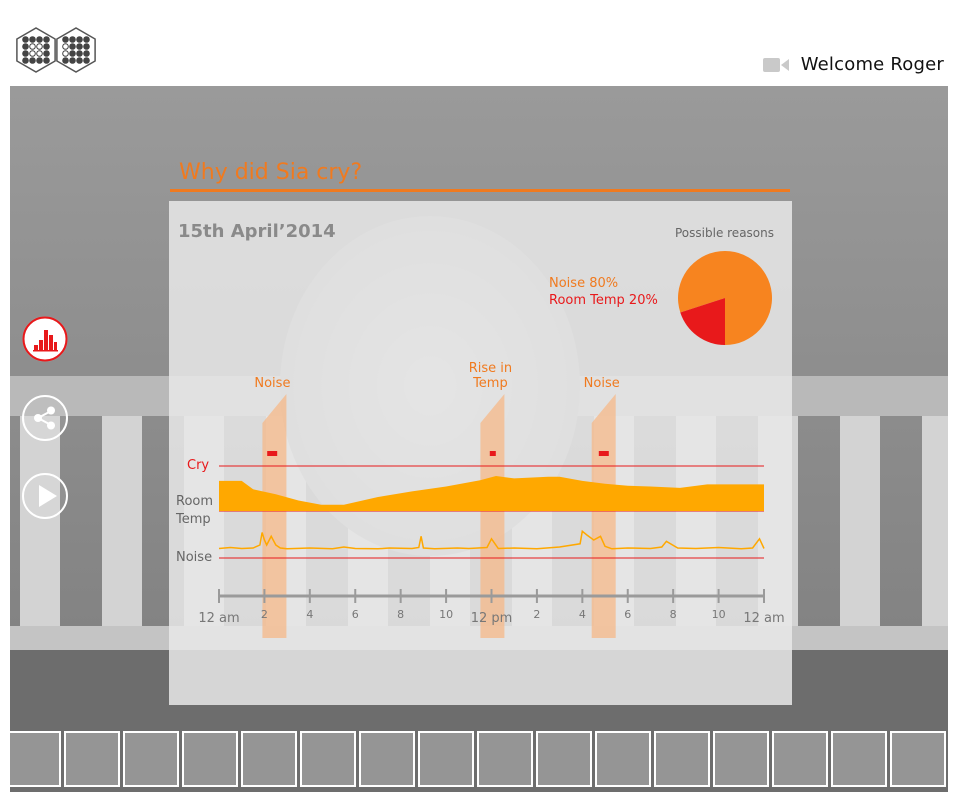 The image size is (960, 800). I want to click on noise-line, so click(491, 539).